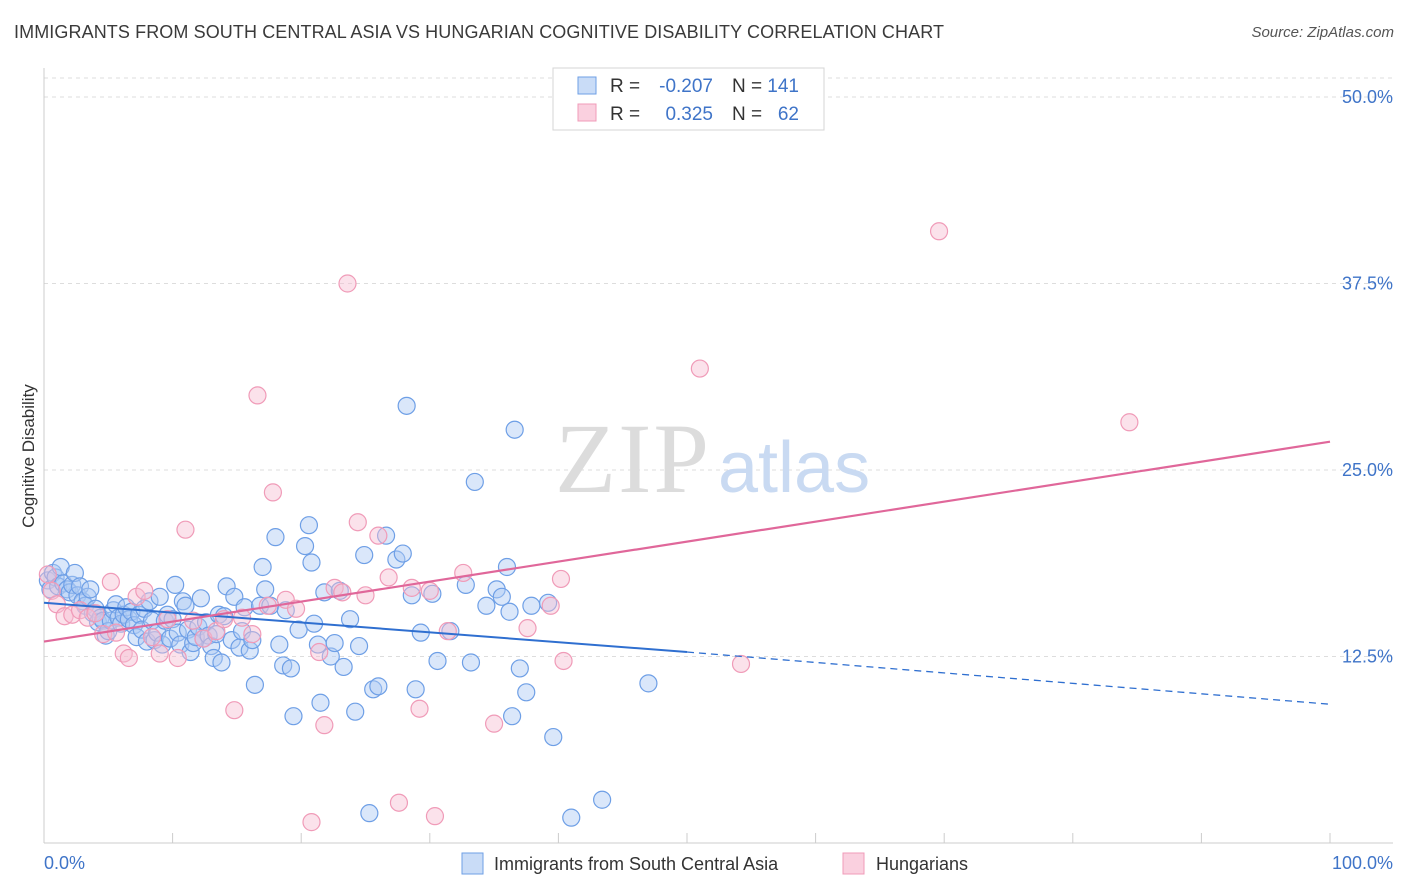 The image size is (1406, 892). Describe the element at coordinates (587, 112) in the screenshot. I see `legend-swatch-pink` at that location.